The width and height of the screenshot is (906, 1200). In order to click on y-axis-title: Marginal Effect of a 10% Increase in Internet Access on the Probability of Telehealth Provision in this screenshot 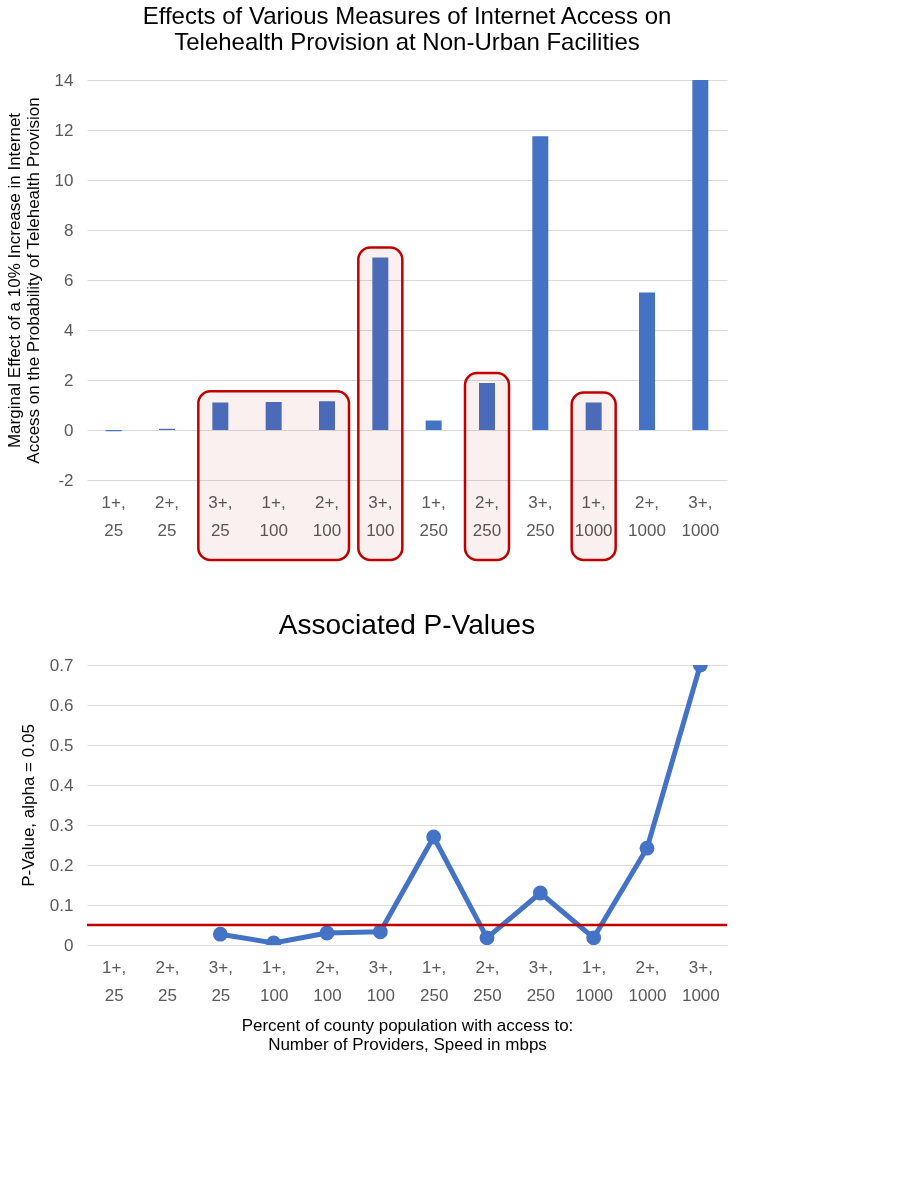, I will do `click(23, 280)`.